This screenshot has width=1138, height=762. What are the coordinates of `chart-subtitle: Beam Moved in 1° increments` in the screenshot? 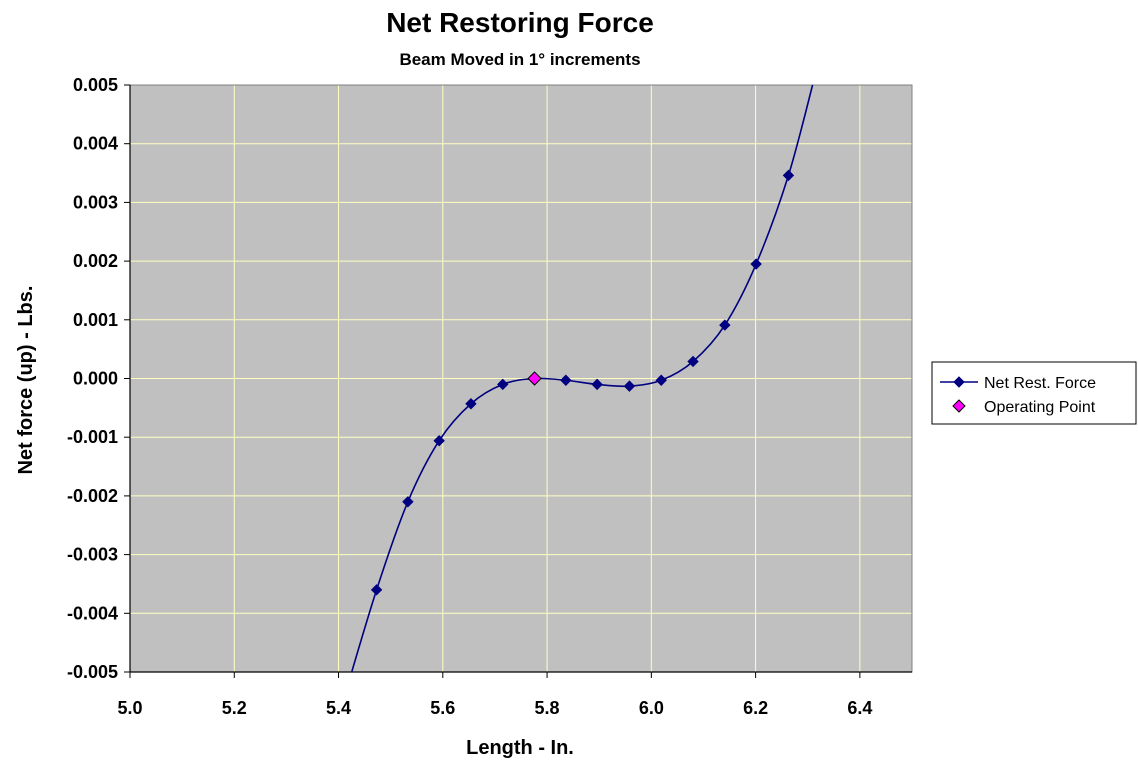 It's located at (519, 59).